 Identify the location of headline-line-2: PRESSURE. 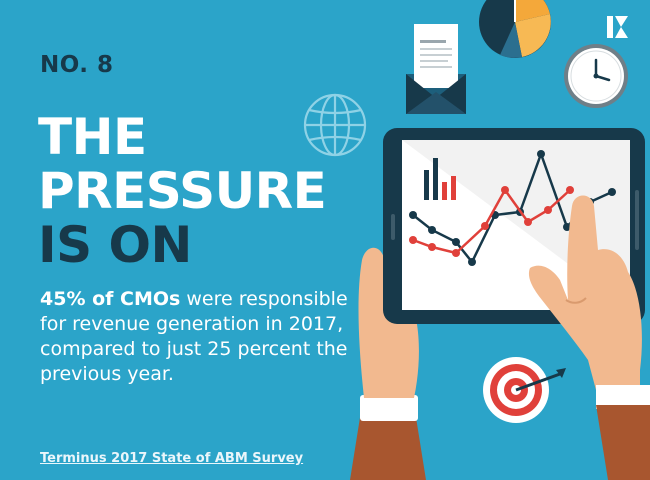
(182, 191).